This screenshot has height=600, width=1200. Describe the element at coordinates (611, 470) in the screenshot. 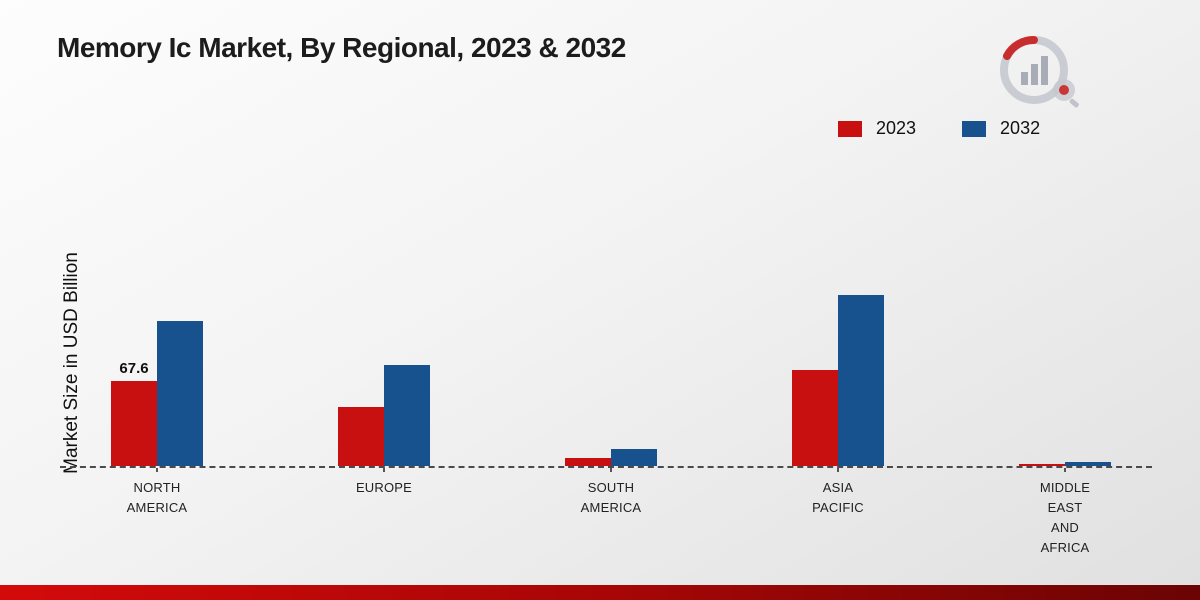

I see `x-tick-south-america` at that location.